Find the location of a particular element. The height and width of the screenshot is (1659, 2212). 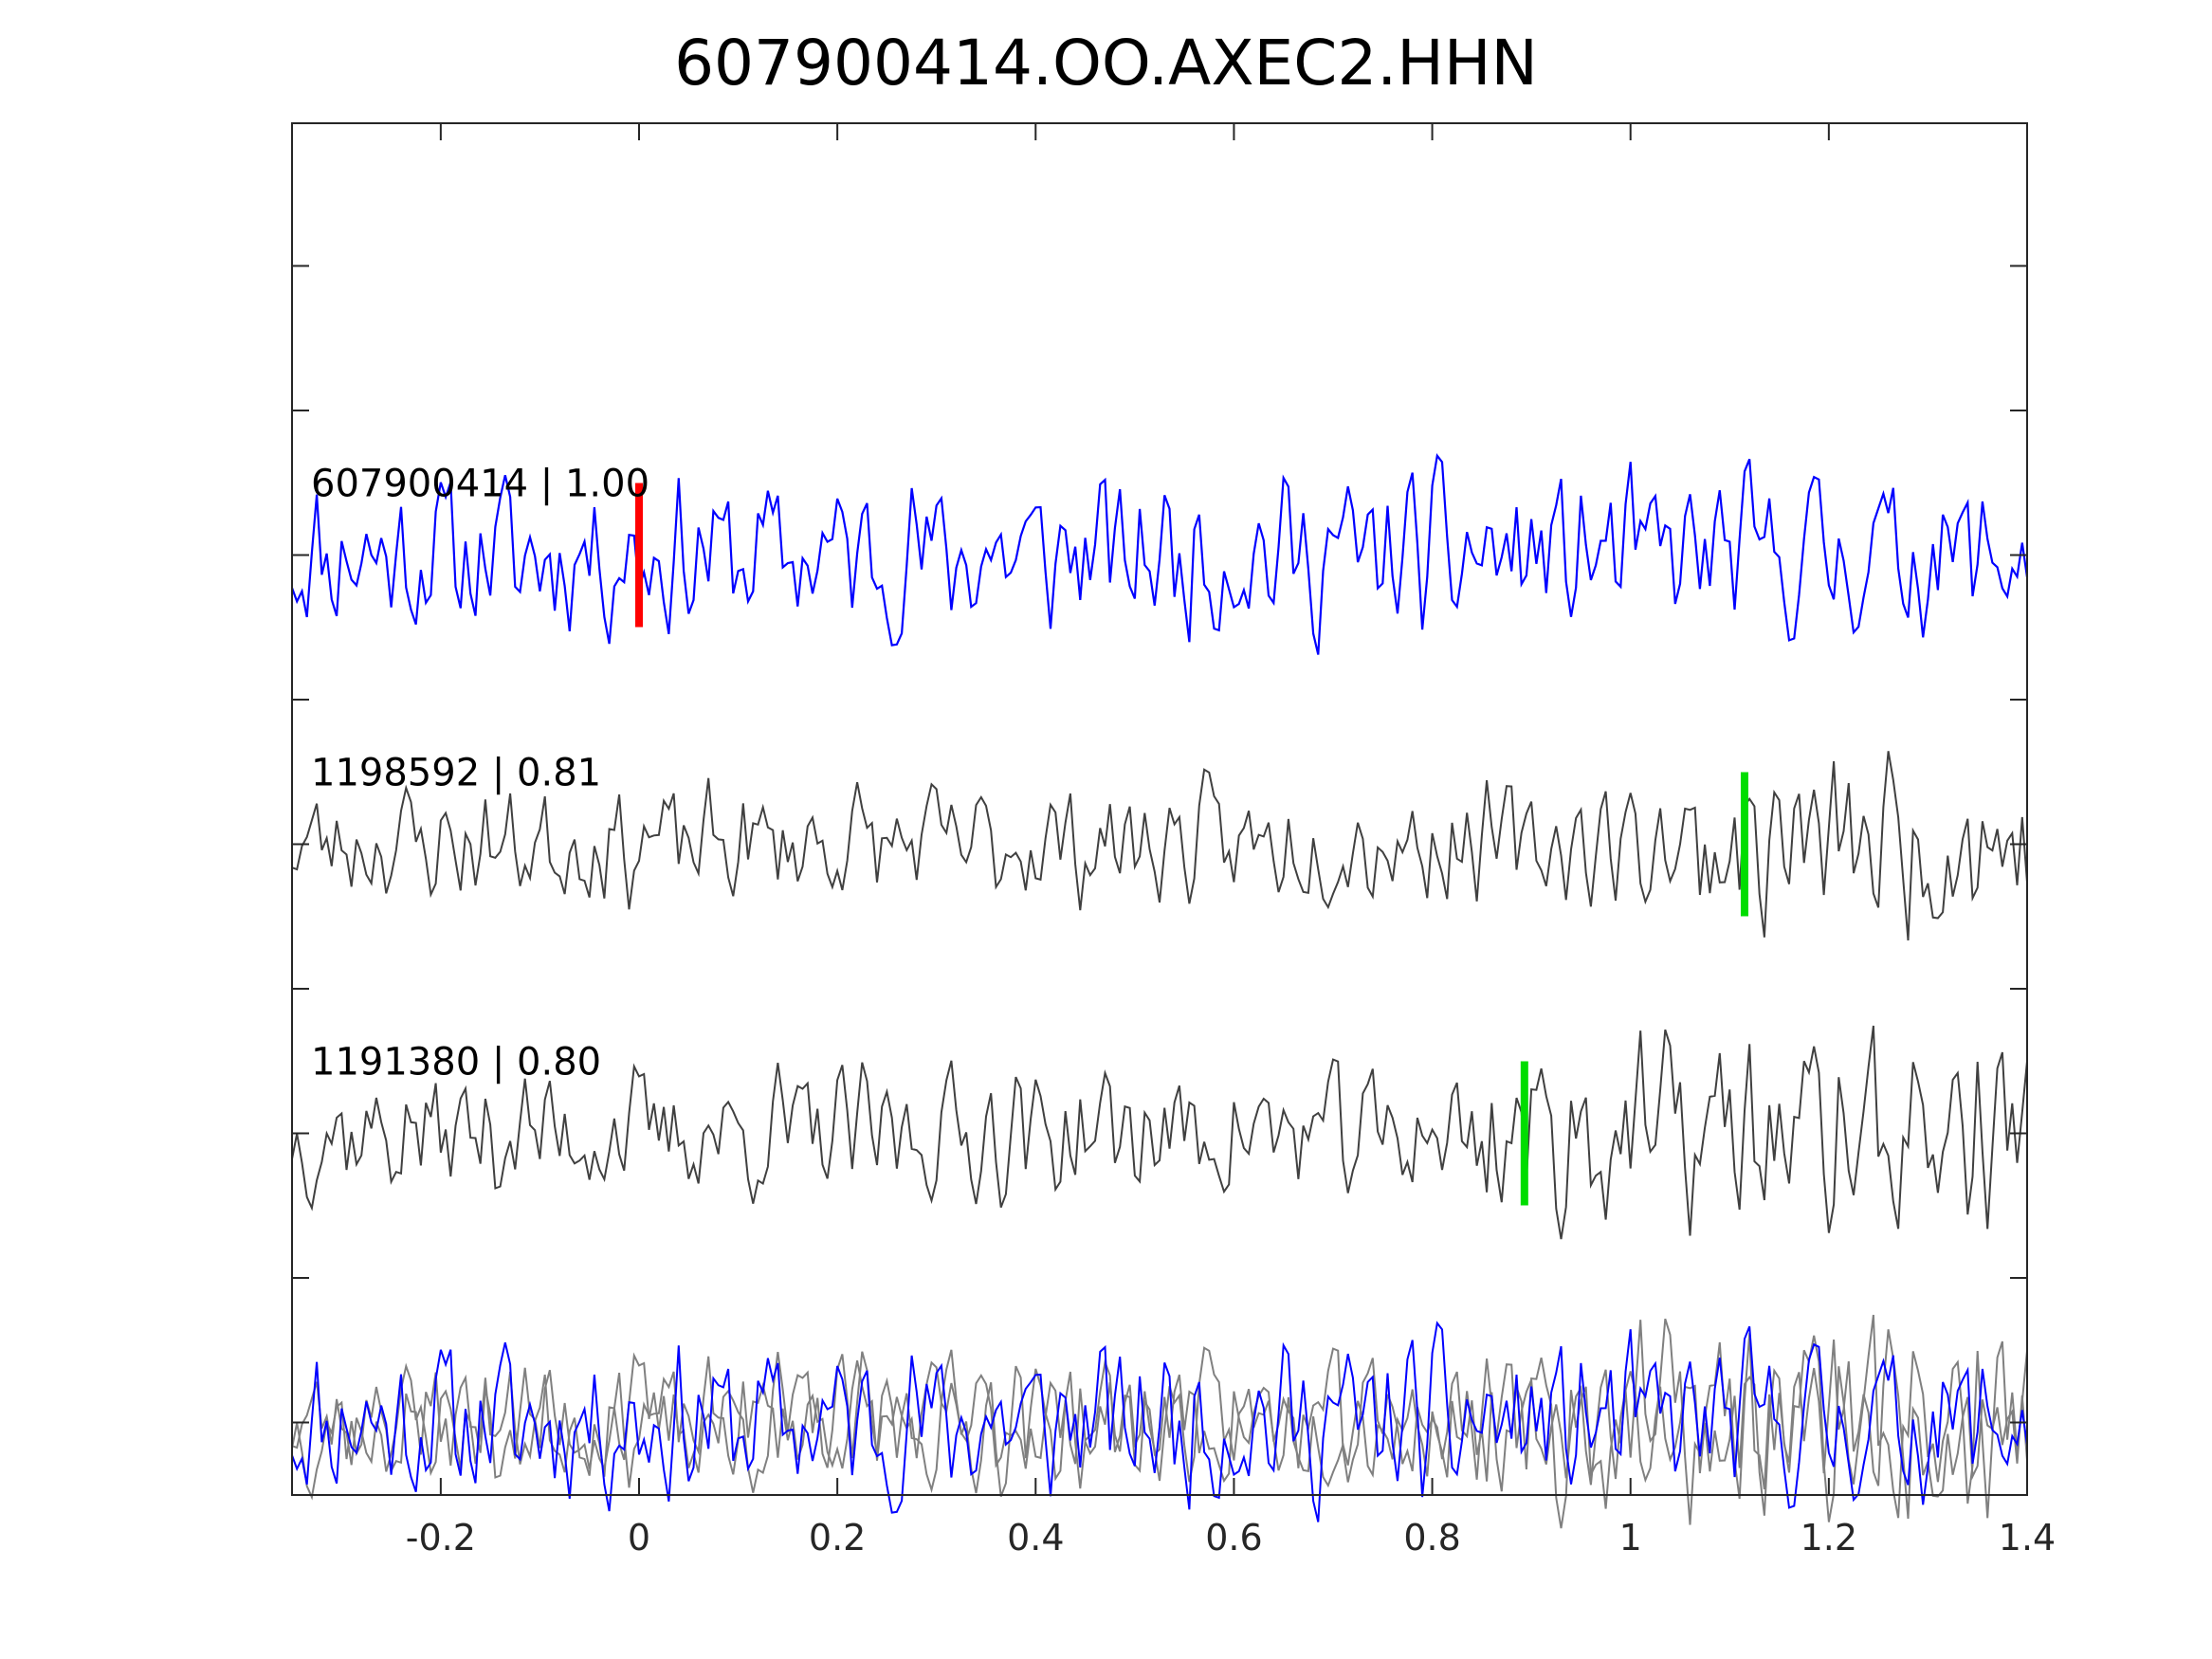

x-tick-label: 0.6 is located at coordinates (1233, 1538).